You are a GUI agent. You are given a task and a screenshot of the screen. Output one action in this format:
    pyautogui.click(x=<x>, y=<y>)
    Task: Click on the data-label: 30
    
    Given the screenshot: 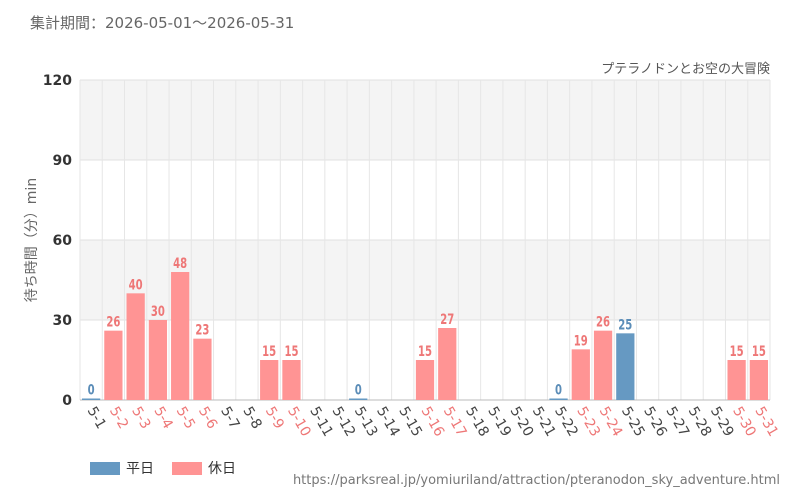 What is the action you would take?
    pyautogui.click(x=158, y=311)
    